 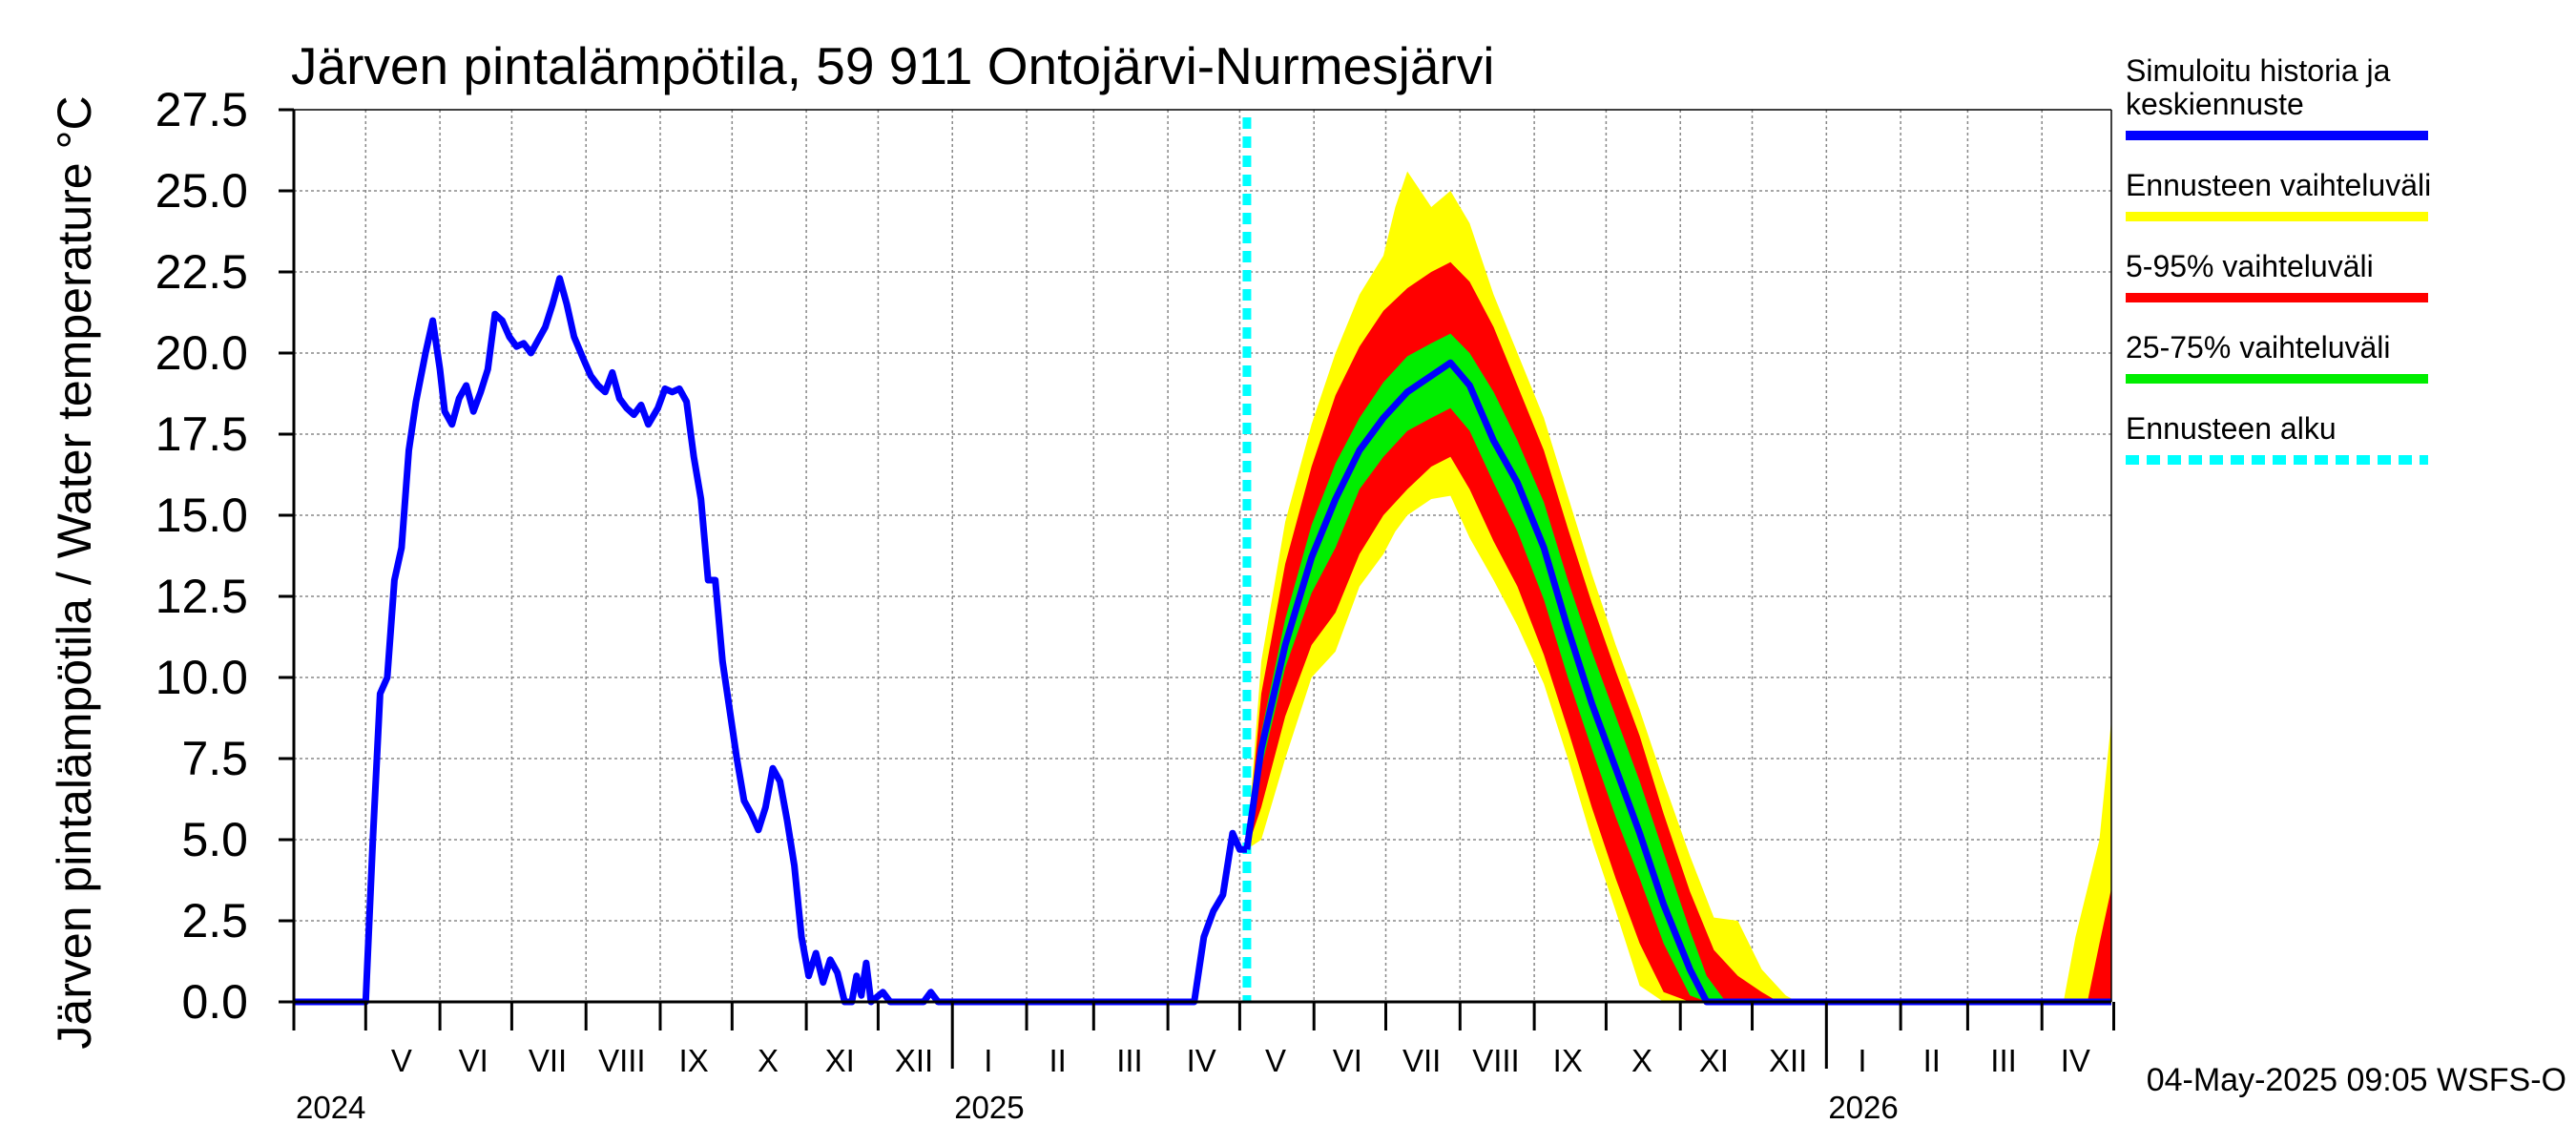 I want to click on y-tick-label: 25.0, so click(x=202, y=191).